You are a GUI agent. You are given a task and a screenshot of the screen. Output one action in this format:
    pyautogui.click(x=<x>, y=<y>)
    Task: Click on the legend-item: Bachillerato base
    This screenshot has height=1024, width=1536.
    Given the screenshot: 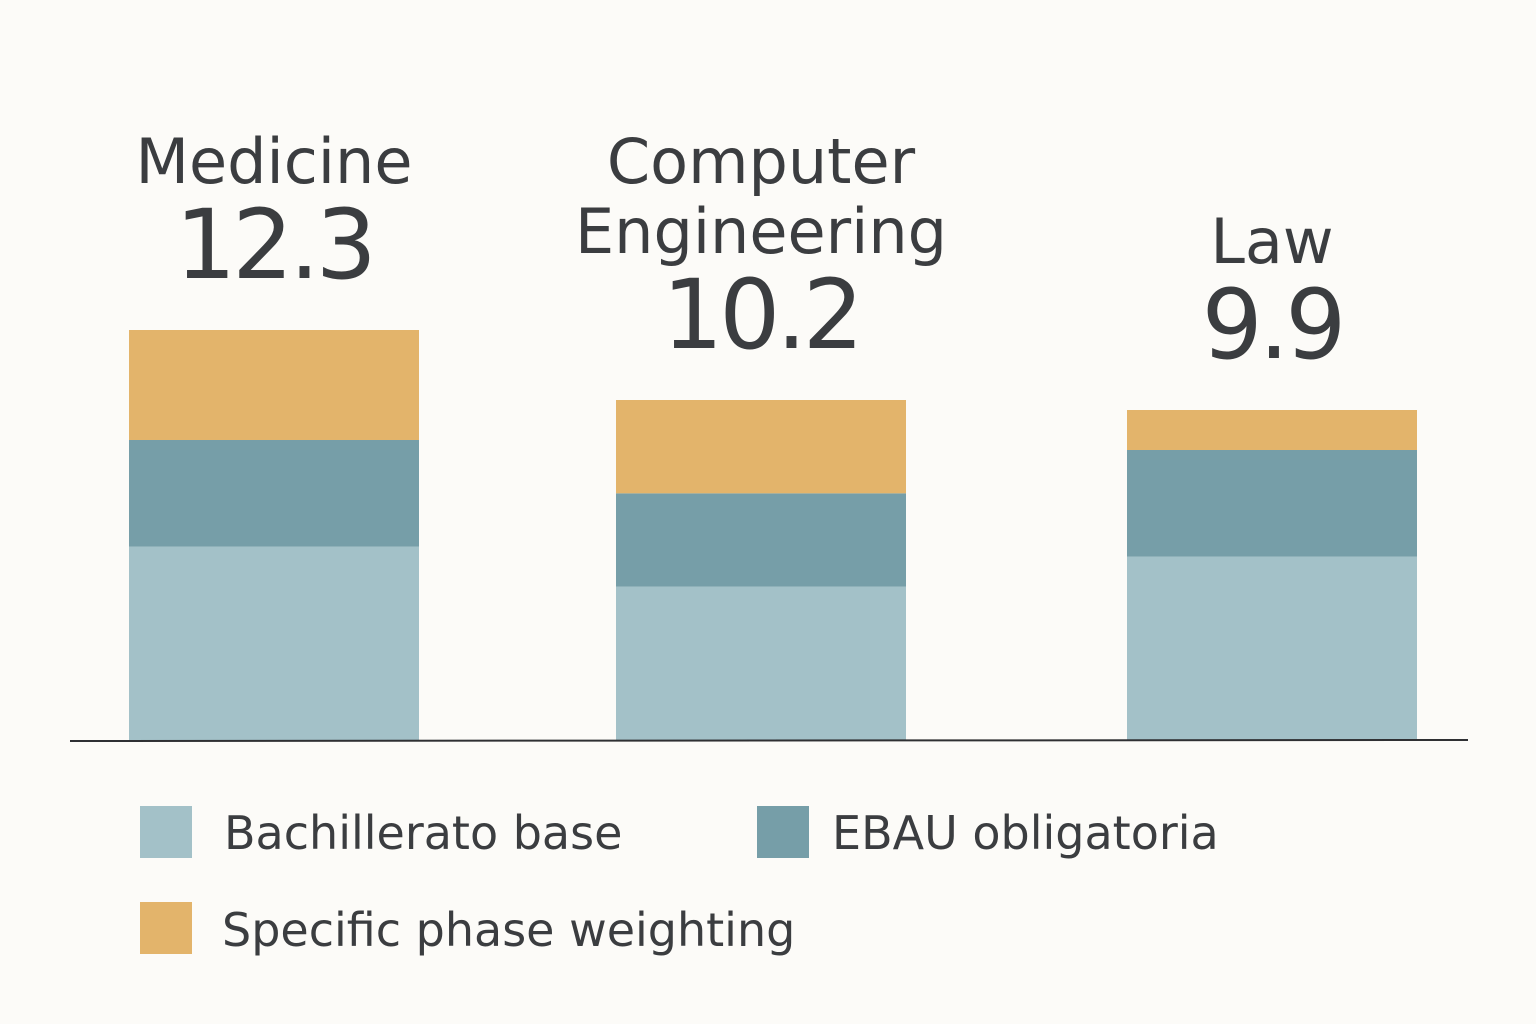 What is the action you would take?
    pyautogui.click(x=381, y=833)
    